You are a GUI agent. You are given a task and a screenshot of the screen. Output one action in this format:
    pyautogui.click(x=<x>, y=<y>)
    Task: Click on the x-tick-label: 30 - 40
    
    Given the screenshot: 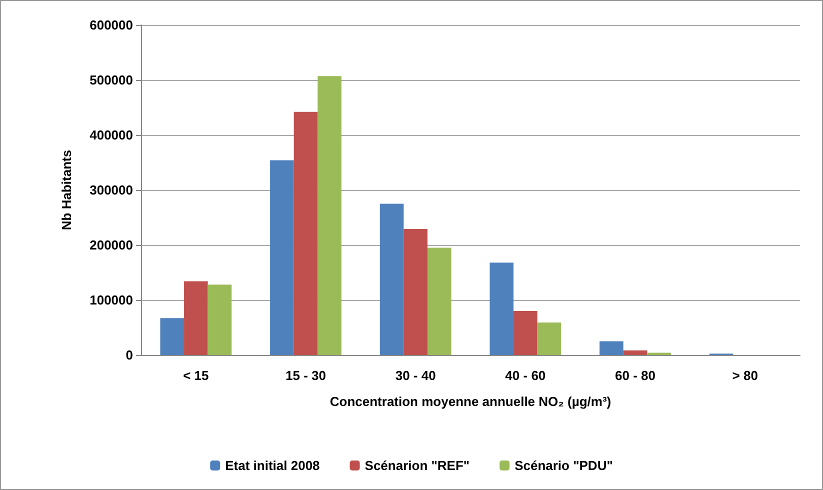 What is the action you would take?
    pyautogui.click(x=415, y=375)
    